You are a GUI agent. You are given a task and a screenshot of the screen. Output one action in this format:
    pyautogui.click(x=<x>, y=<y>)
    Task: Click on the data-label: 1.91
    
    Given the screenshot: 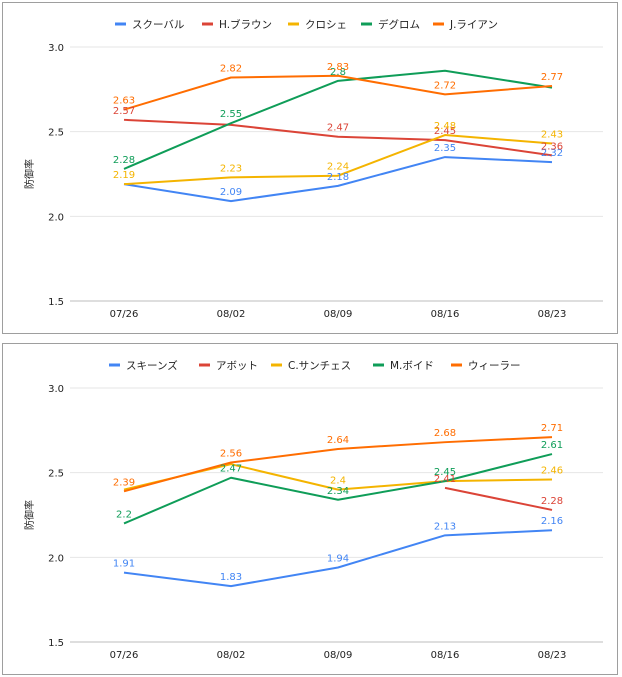 What is the action you would take?
    pyautogui.click(x=124, y=564)
    